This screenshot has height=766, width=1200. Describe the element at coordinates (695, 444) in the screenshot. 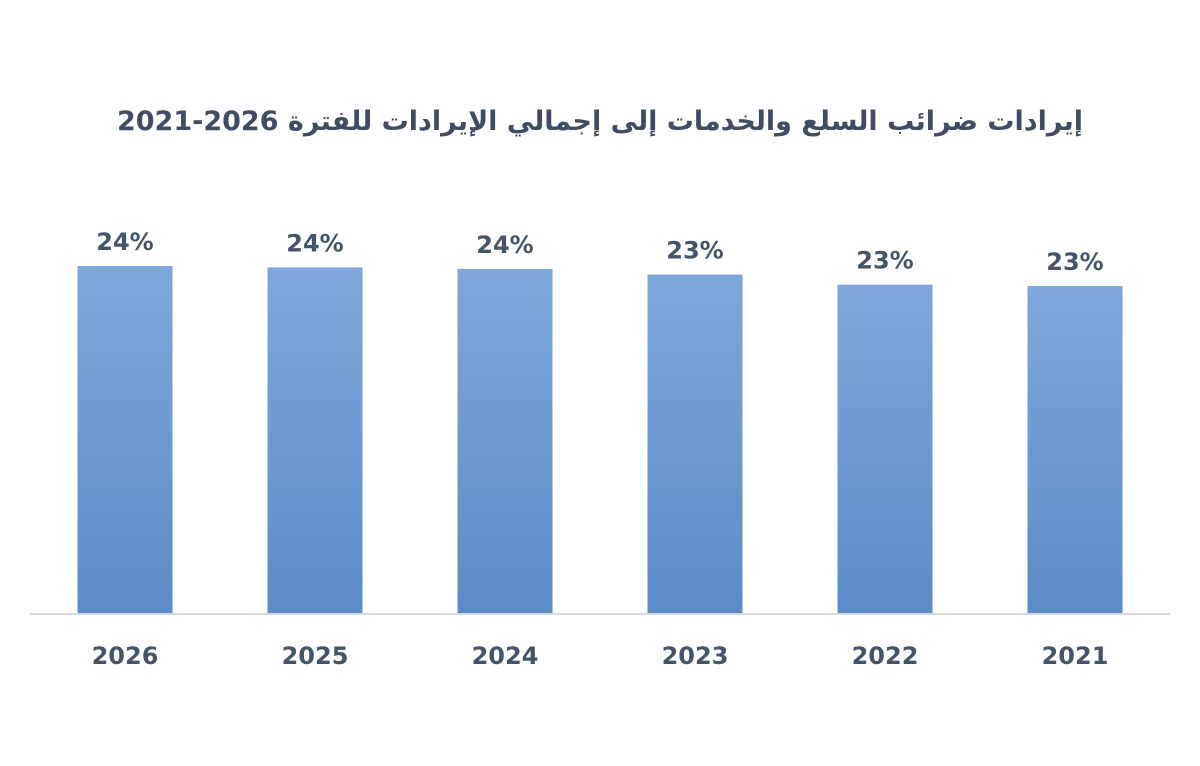

I see `bar-2023` at that location.